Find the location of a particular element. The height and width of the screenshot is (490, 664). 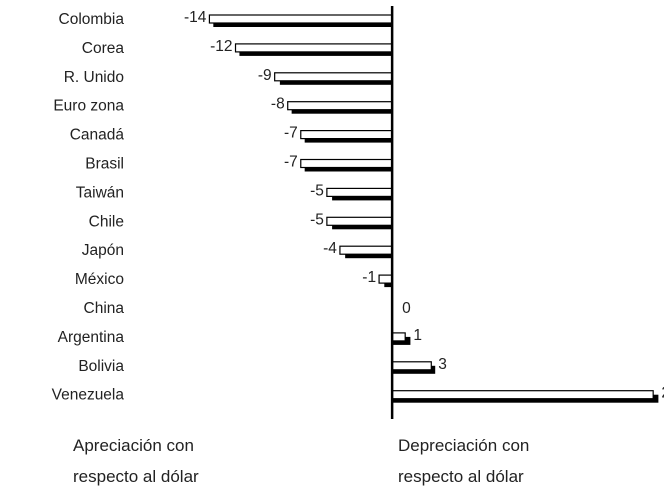

value-label-japon: -4 is located at coordinates (330, 248).